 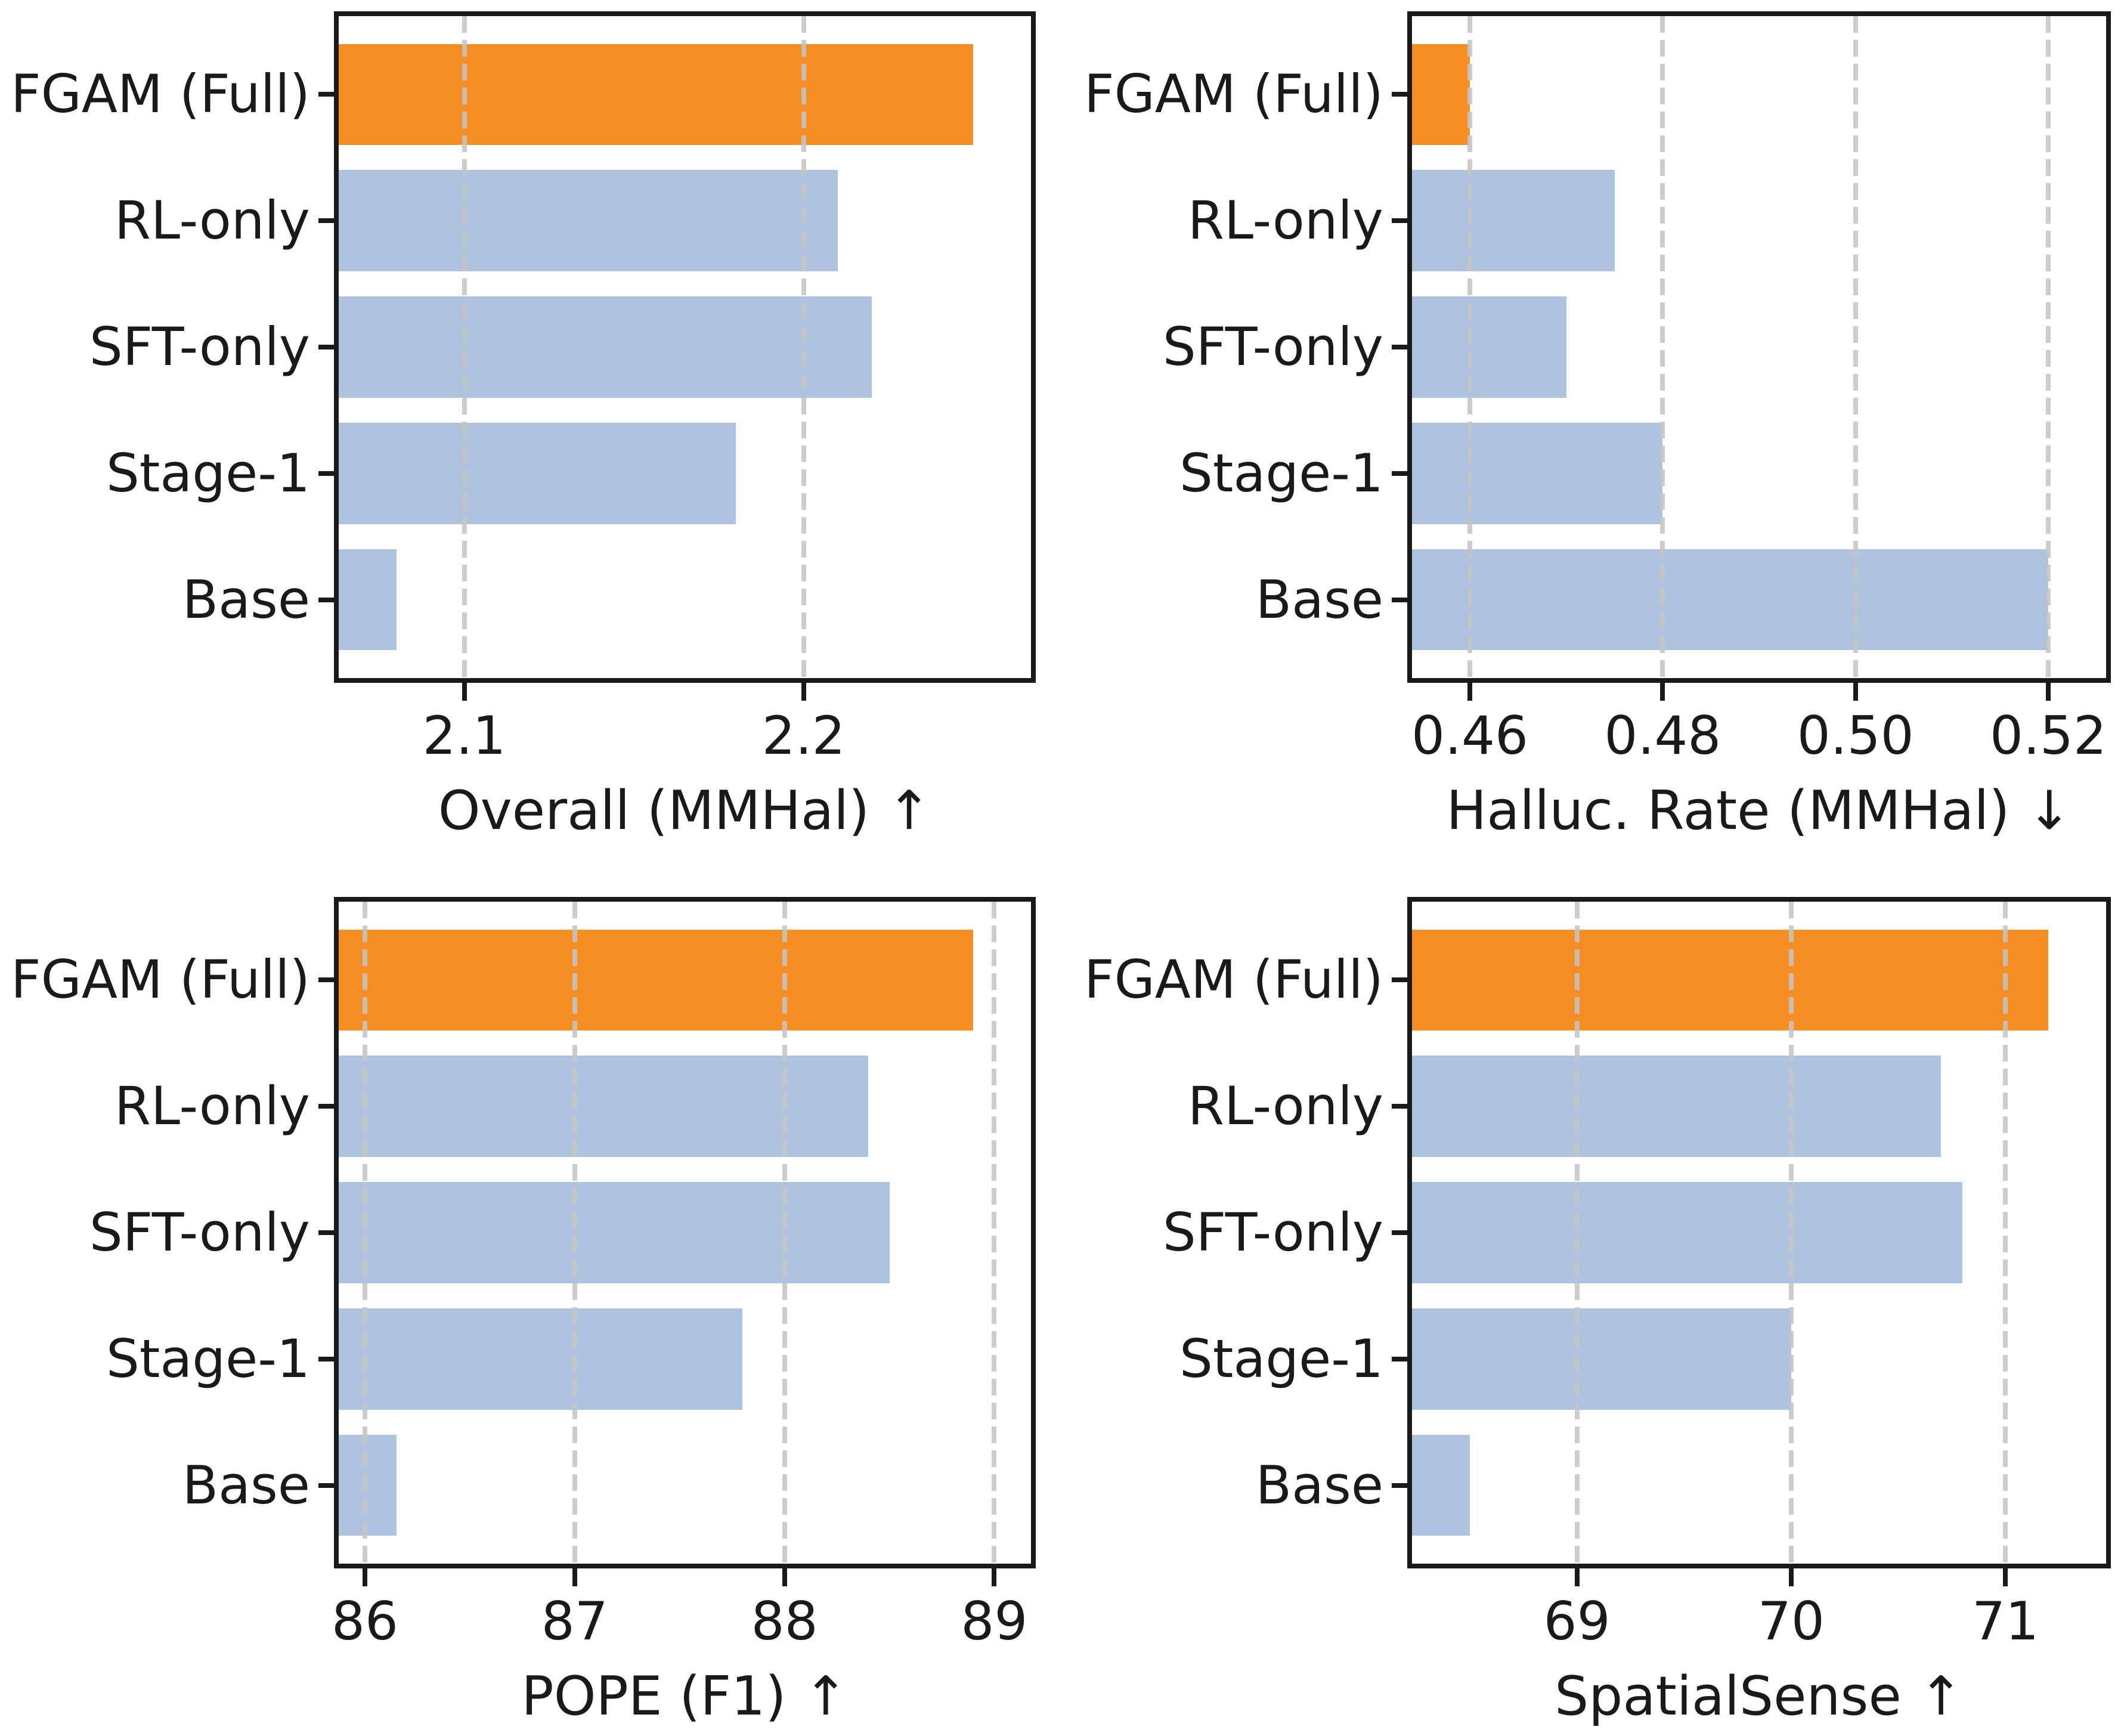 I want to click on x-tick-label: 2.2, so click(x=803, y=736).